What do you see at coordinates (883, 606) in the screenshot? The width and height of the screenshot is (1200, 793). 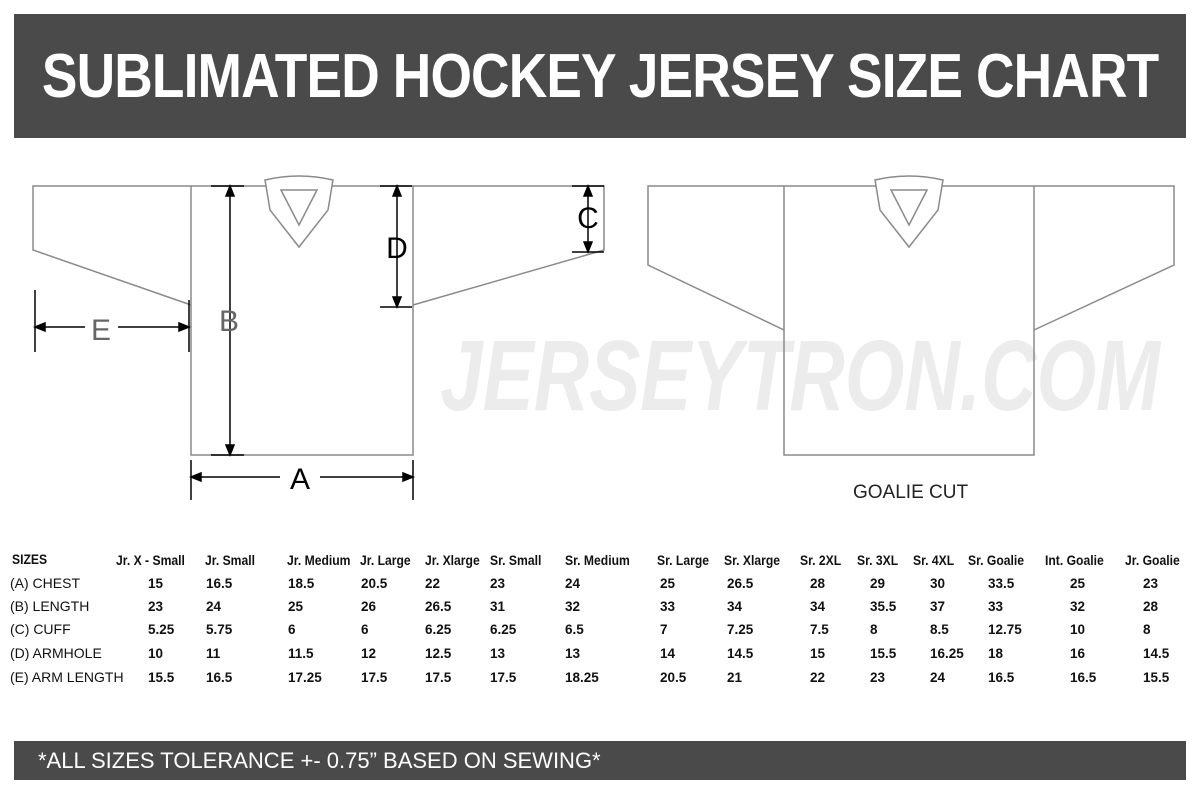 I see `table-cell: 35.5` at bounding box center [883, 606].